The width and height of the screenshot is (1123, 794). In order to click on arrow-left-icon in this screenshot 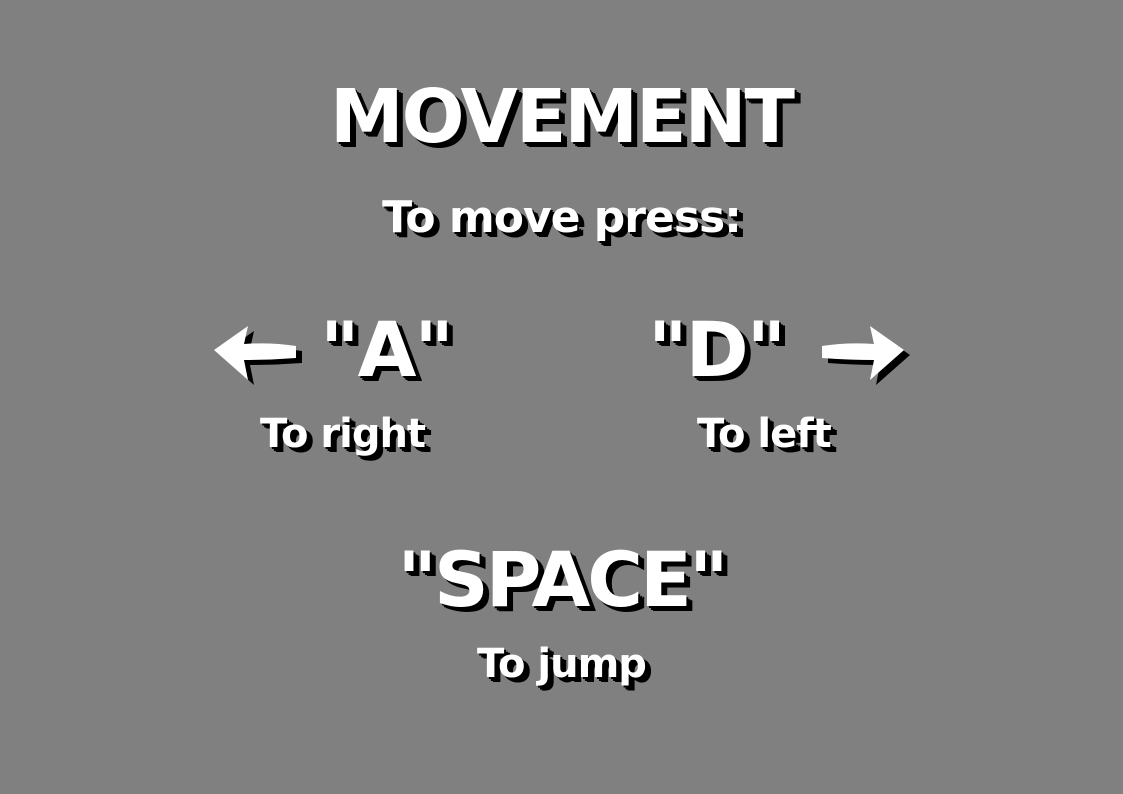, I will do `click(258, 355)`.